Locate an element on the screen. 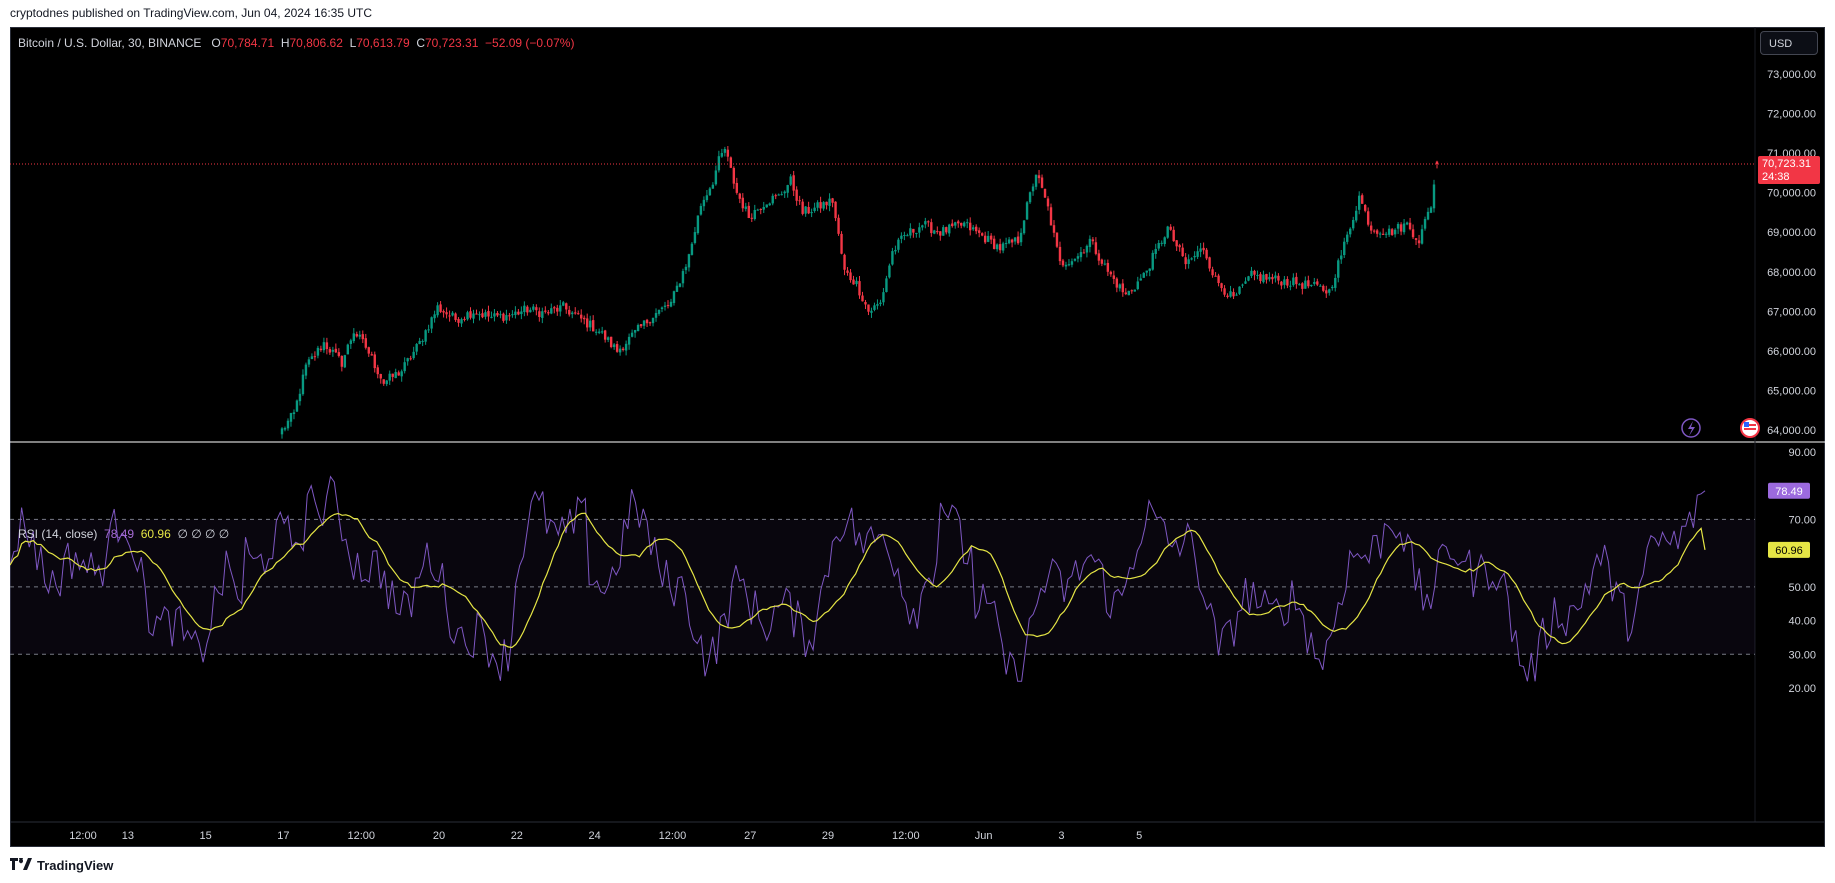  symbol-label: Bitcoin / U.S. Dollar, 30, BINANCE is located at coordinates (110, 43).